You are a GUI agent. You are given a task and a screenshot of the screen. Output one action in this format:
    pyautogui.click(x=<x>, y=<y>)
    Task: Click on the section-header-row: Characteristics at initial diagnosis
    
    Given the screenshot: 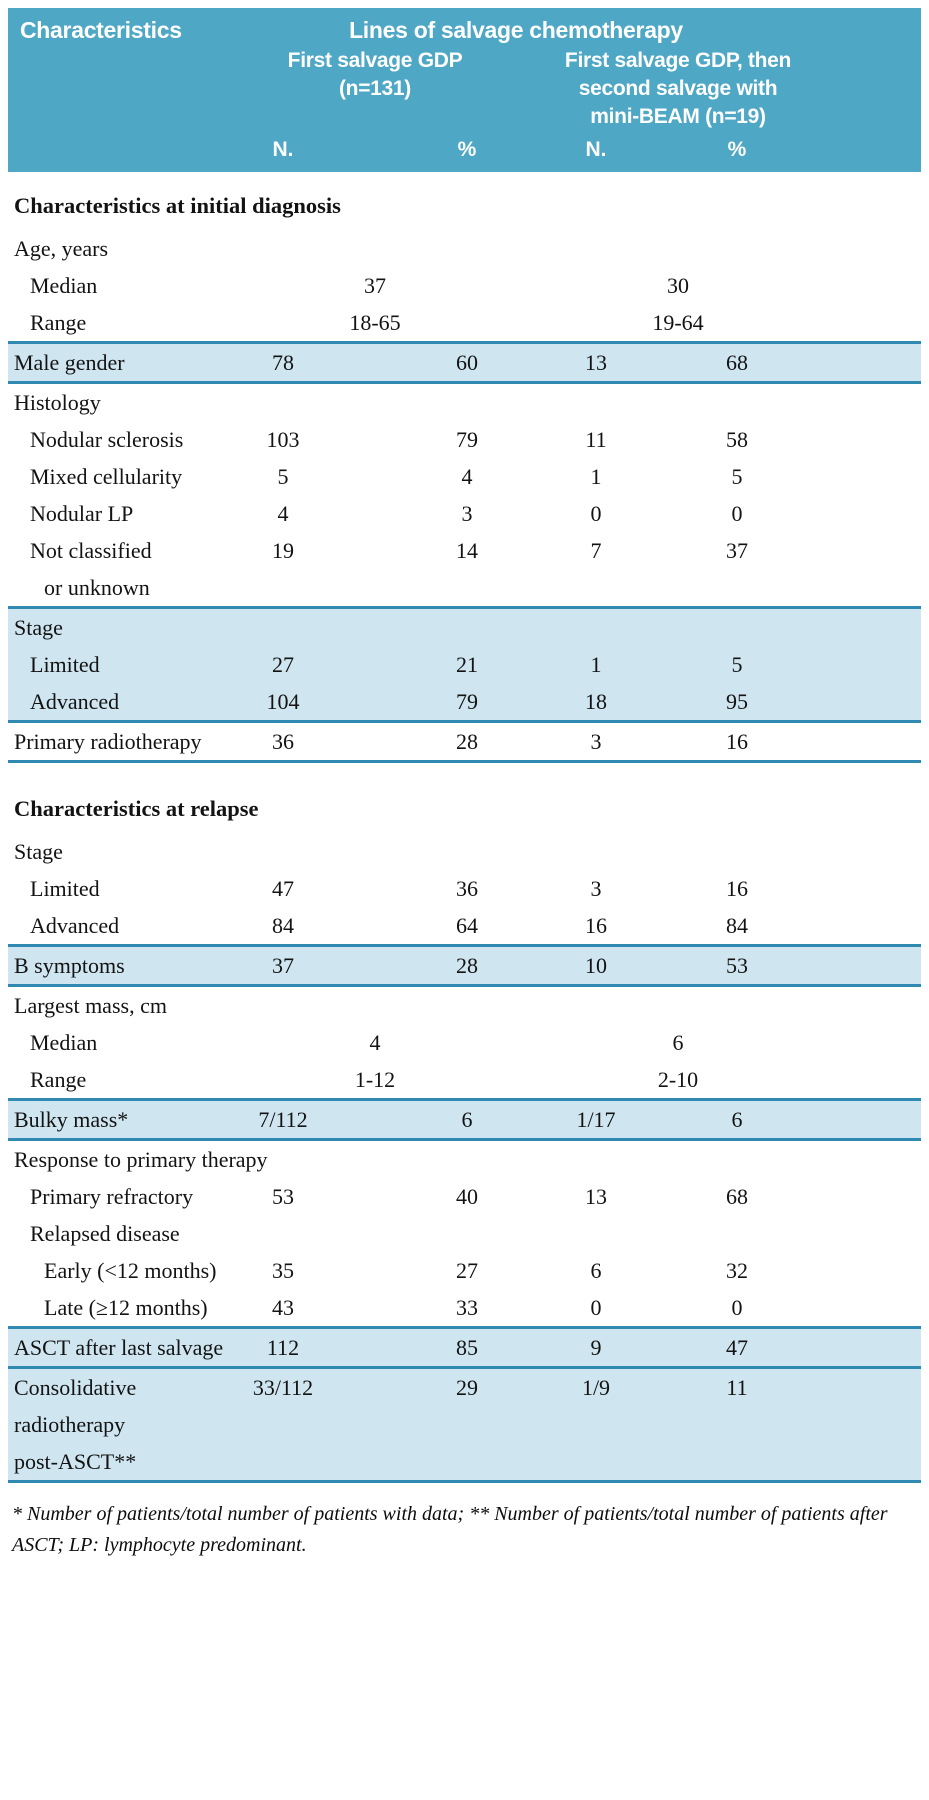 What is the action you would take?
    pyautogui.click(x=464, y=206)
    